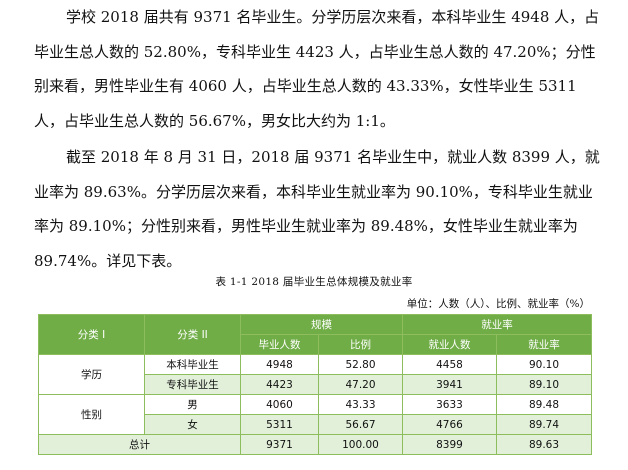 The height and width of the screenshot is (470, 628). Describe the element at coordinates (360, 344) in the screenshot. I see `header-ratio: 比例` at that location.